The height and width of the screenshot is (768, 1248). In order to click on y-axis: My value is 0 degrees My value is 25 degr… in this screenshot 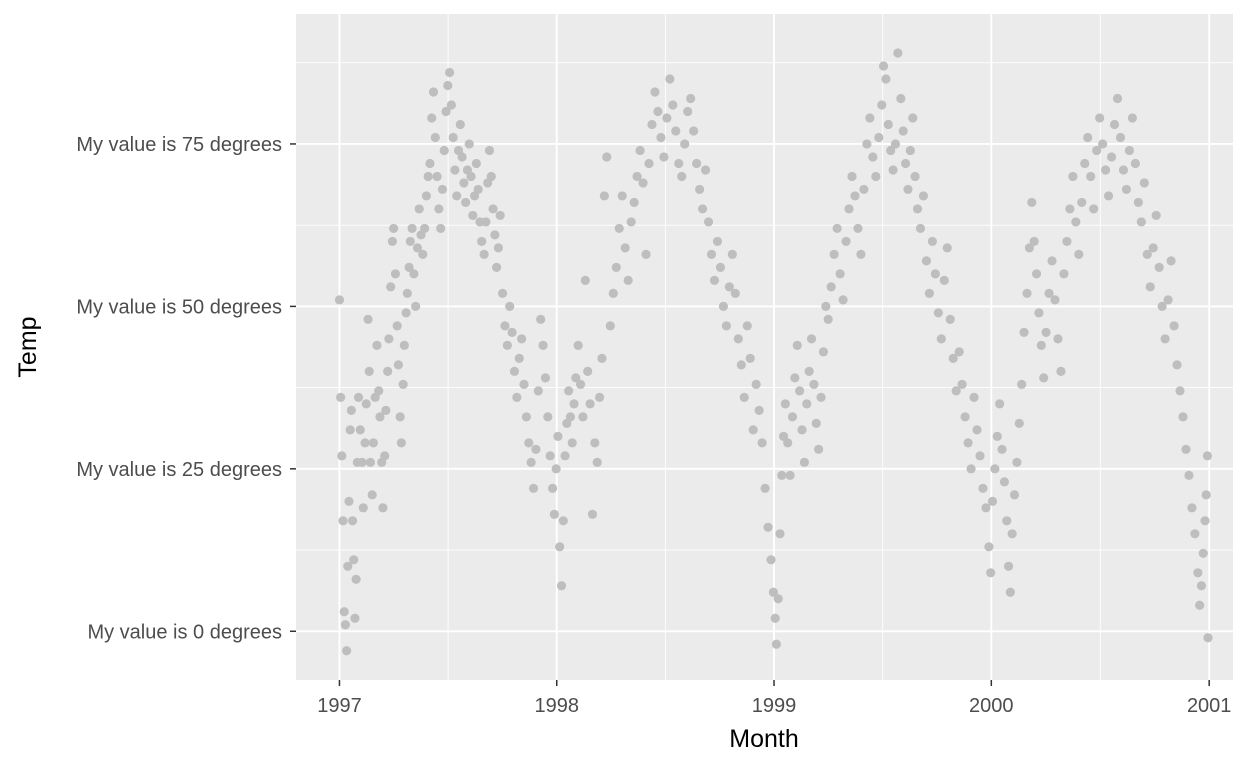, I will do `click(186, 388)`.